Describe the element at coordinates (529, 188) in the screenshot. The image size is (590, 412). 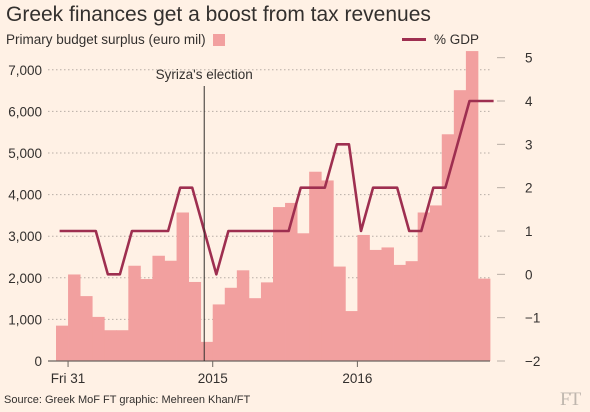
I see `y2-tick-label: 2` at that location.